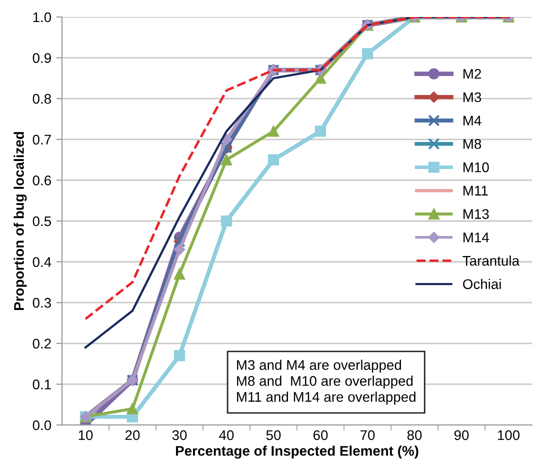  I want to click on legend-label: M13, so click(476, 214).